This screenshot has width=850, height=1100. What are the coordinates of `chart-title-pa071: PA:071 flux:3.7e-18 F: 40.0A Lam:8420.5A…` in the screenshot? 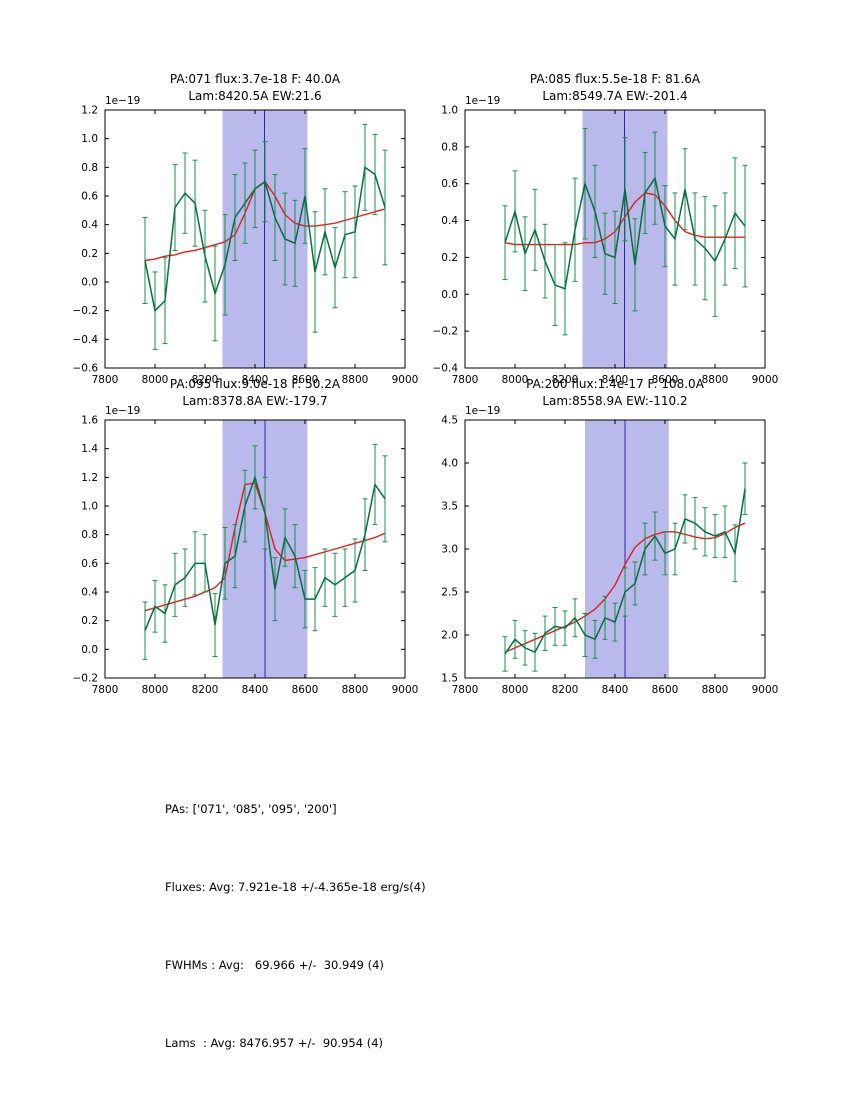 It's located at (255, 88).